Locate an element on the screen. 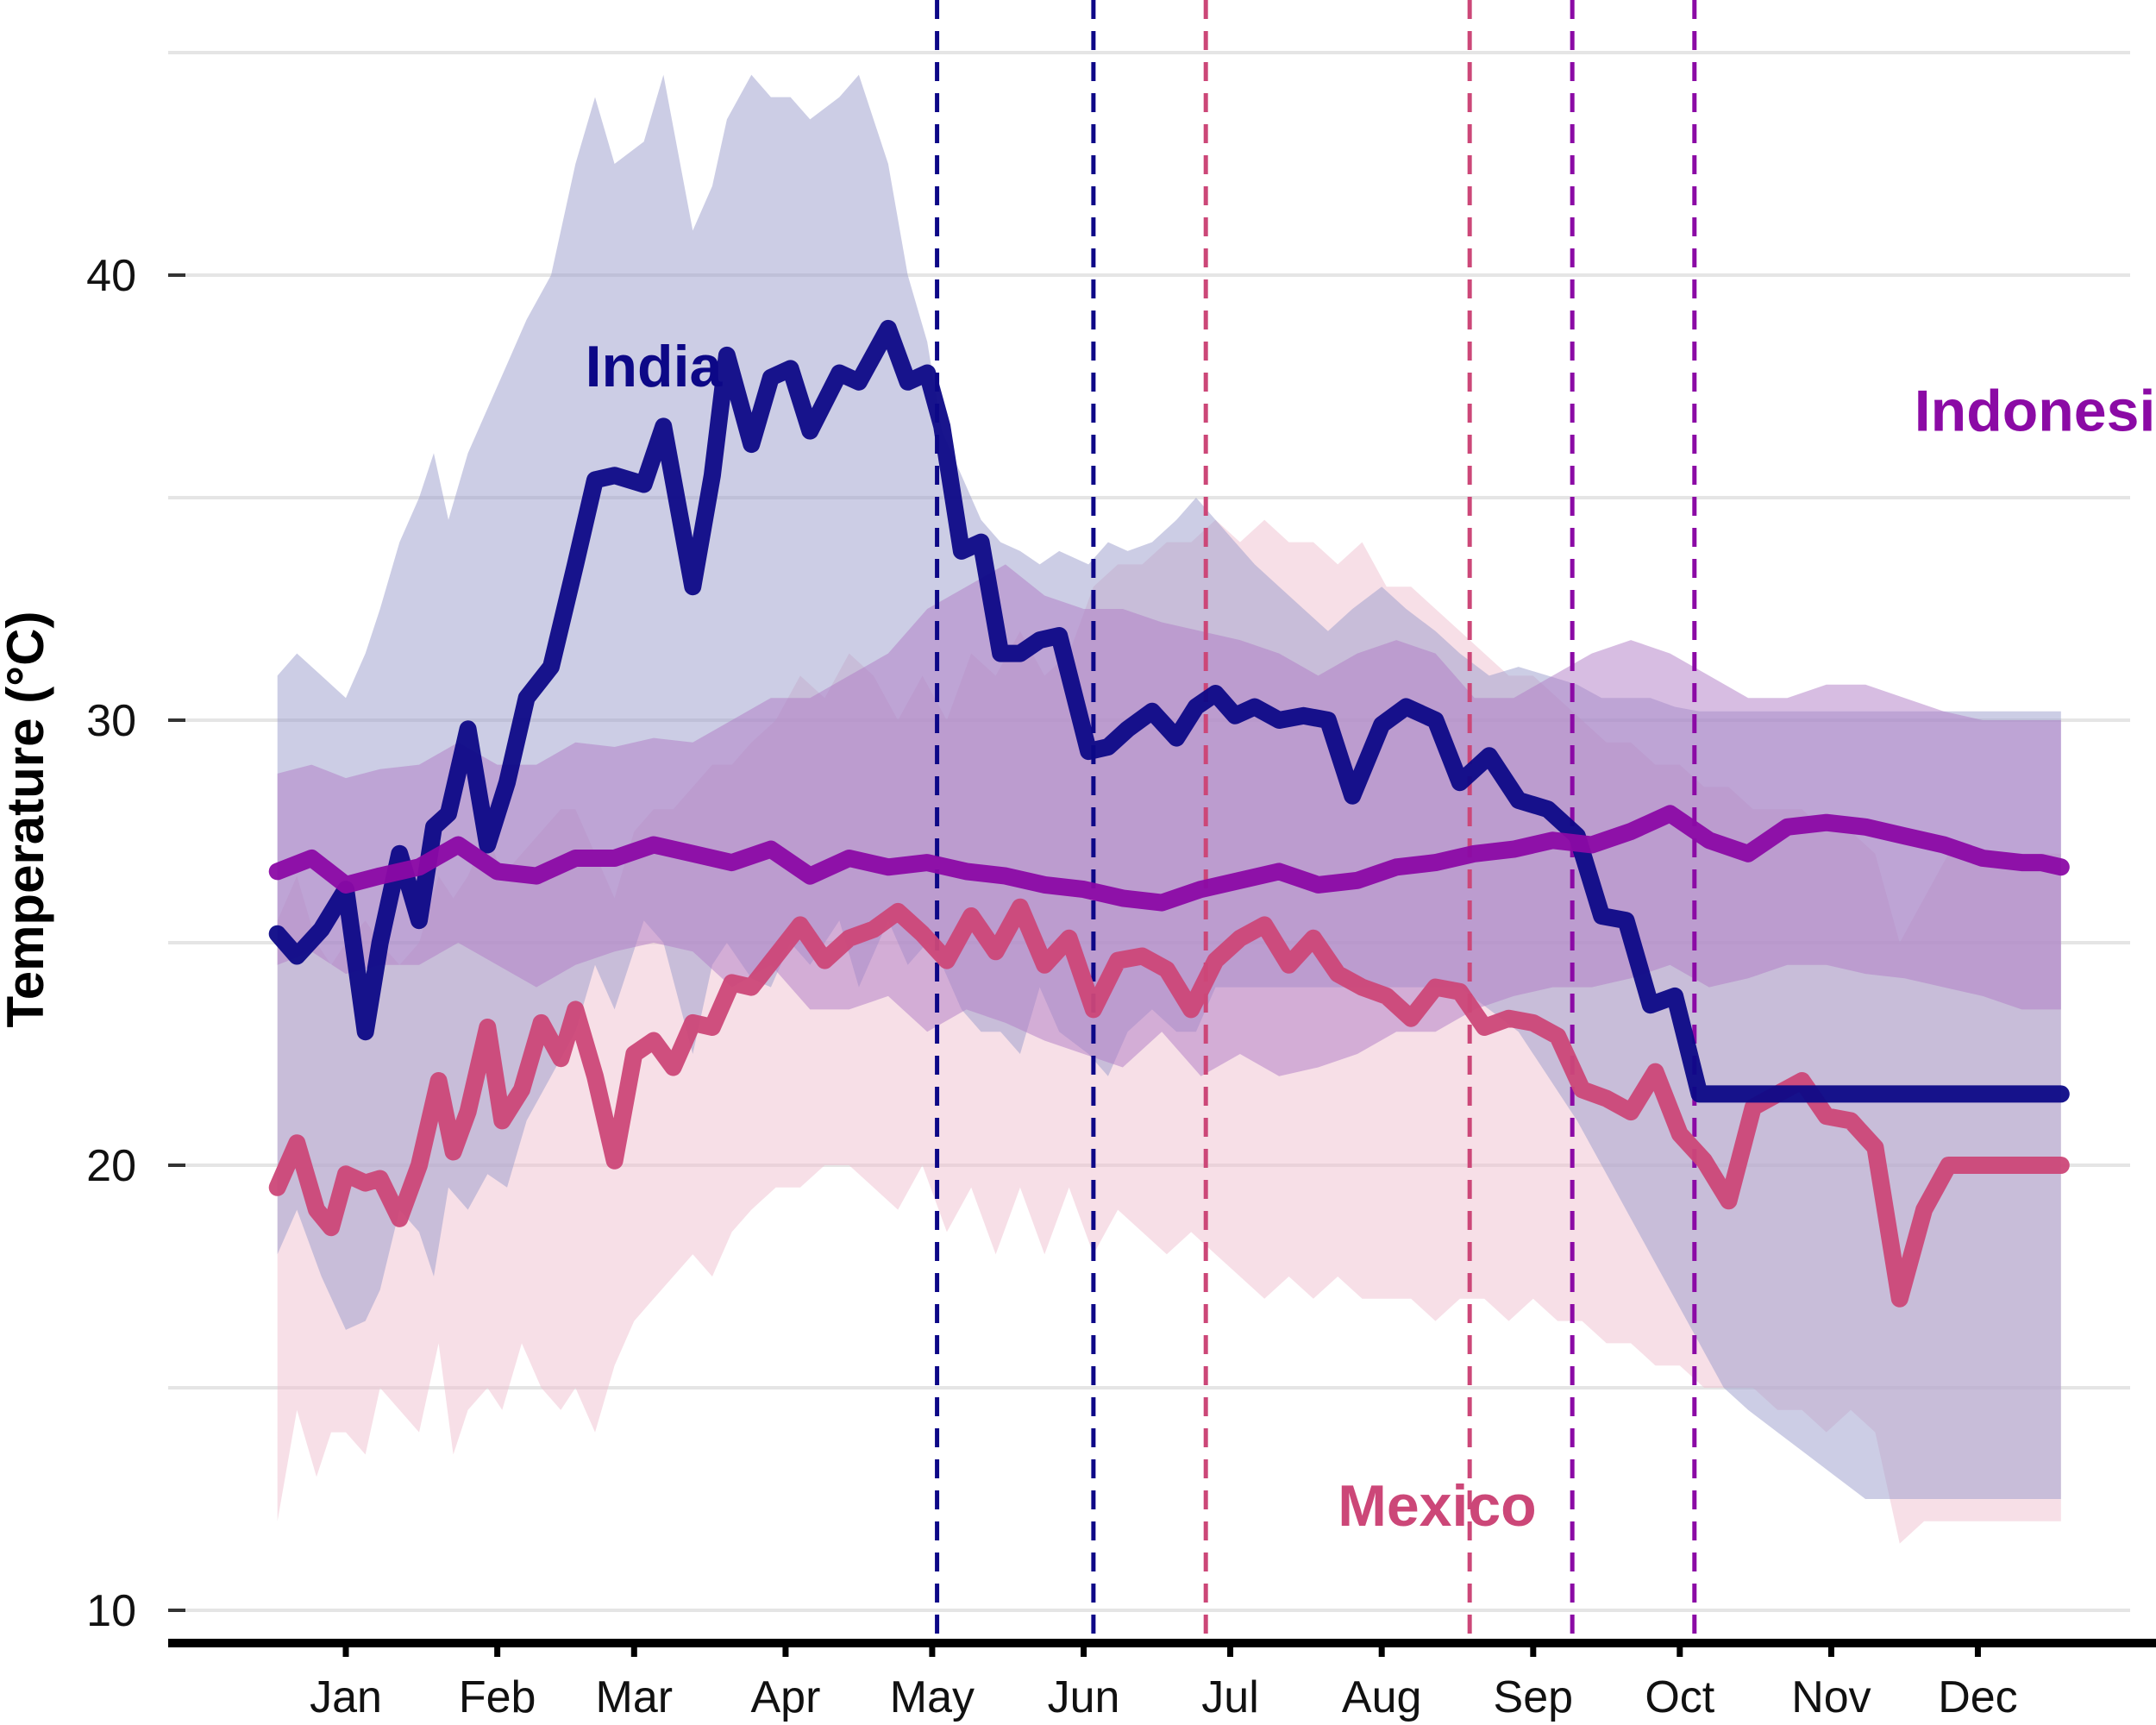  x-tick-label-jan: Jan is located at coordinates (346, 1697).